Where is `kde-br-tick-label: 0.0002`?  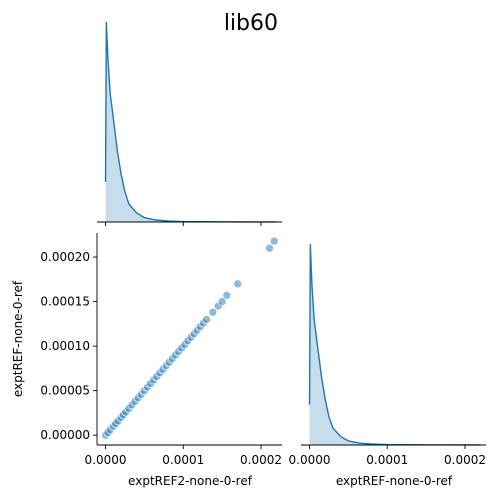 kde-br-tick-label: 0.0002 is located at coordinates (465, 460).